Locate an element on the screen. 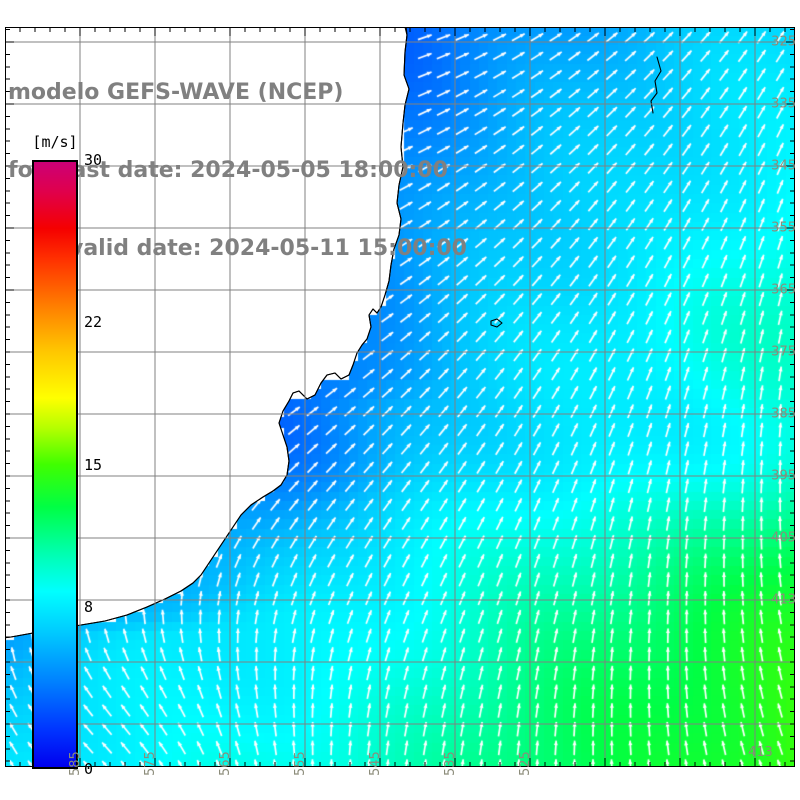 The width and height of the screenshot is (800, 800). bay-detail is located at coordinates (496, 323).